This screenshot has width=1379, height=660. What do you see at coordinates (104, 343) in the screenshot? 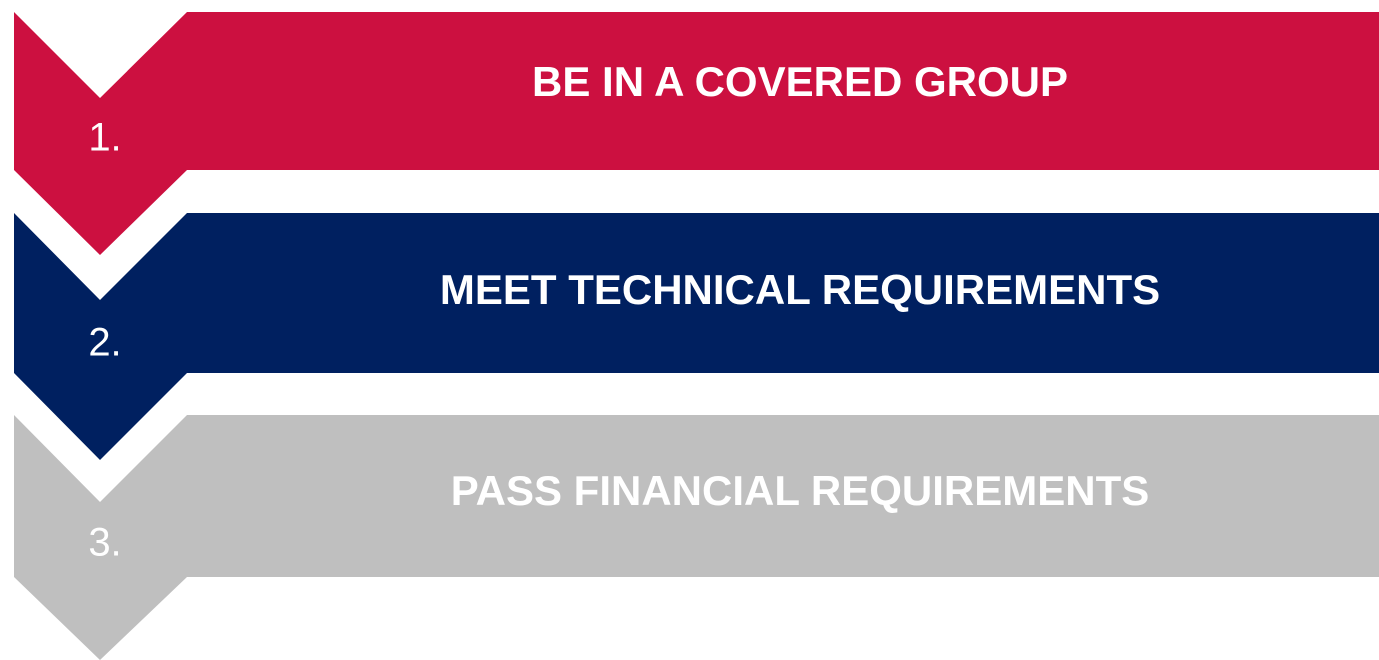
I see `step-number: 2.` at bounding box center [104, 343].